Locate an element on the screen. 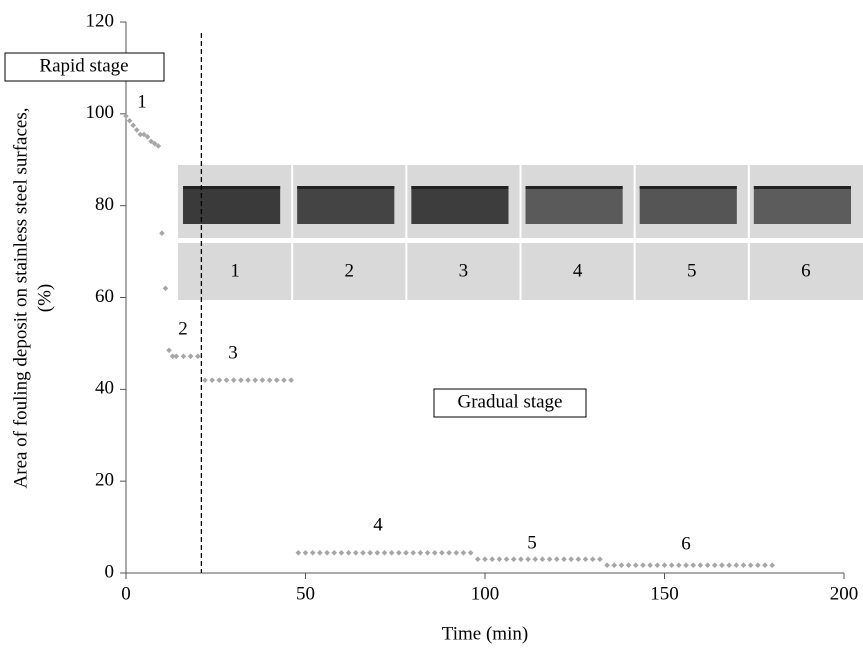 The image size is (863, 650). y-tick-label: 60 is located at coordinates (104, 296).